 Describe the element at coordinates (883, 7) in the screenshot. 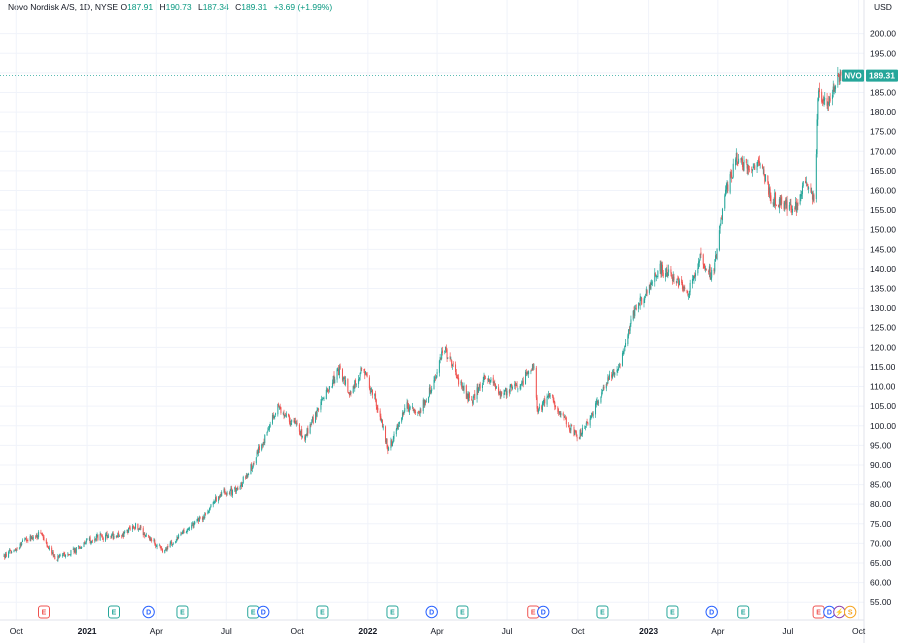

I see `currency-label: USD` at that location.